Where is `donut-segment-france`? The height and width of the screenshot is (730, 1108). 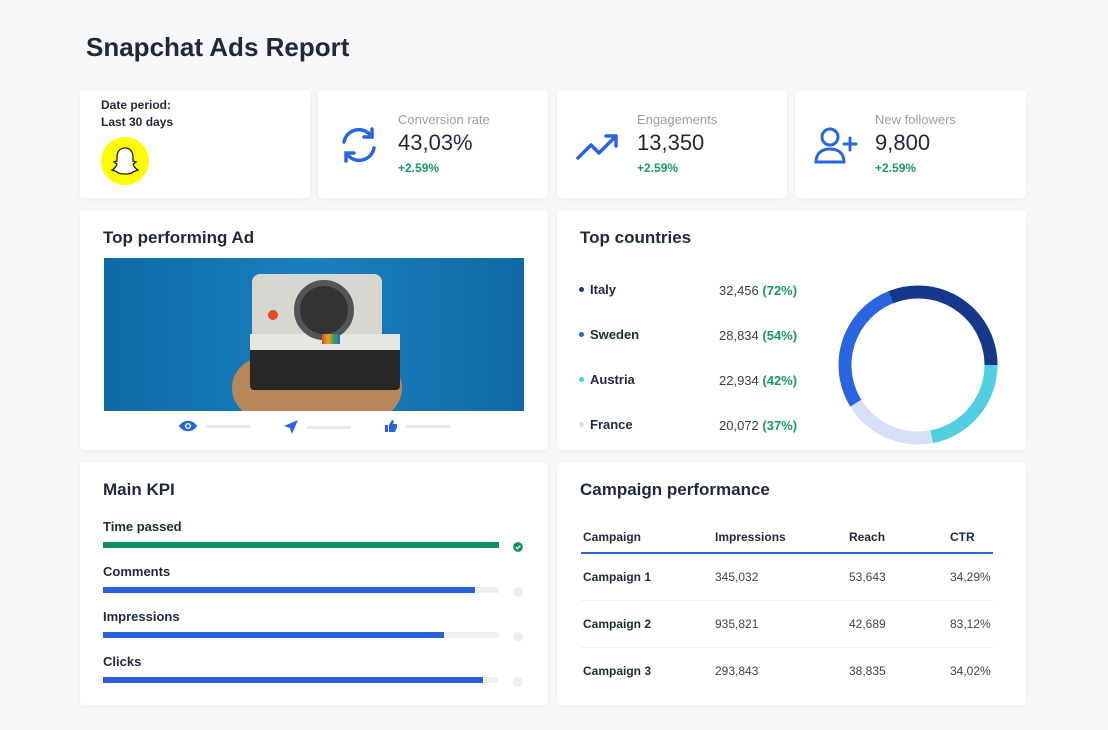 donut-segment-france is located at coordinates (891, 422).